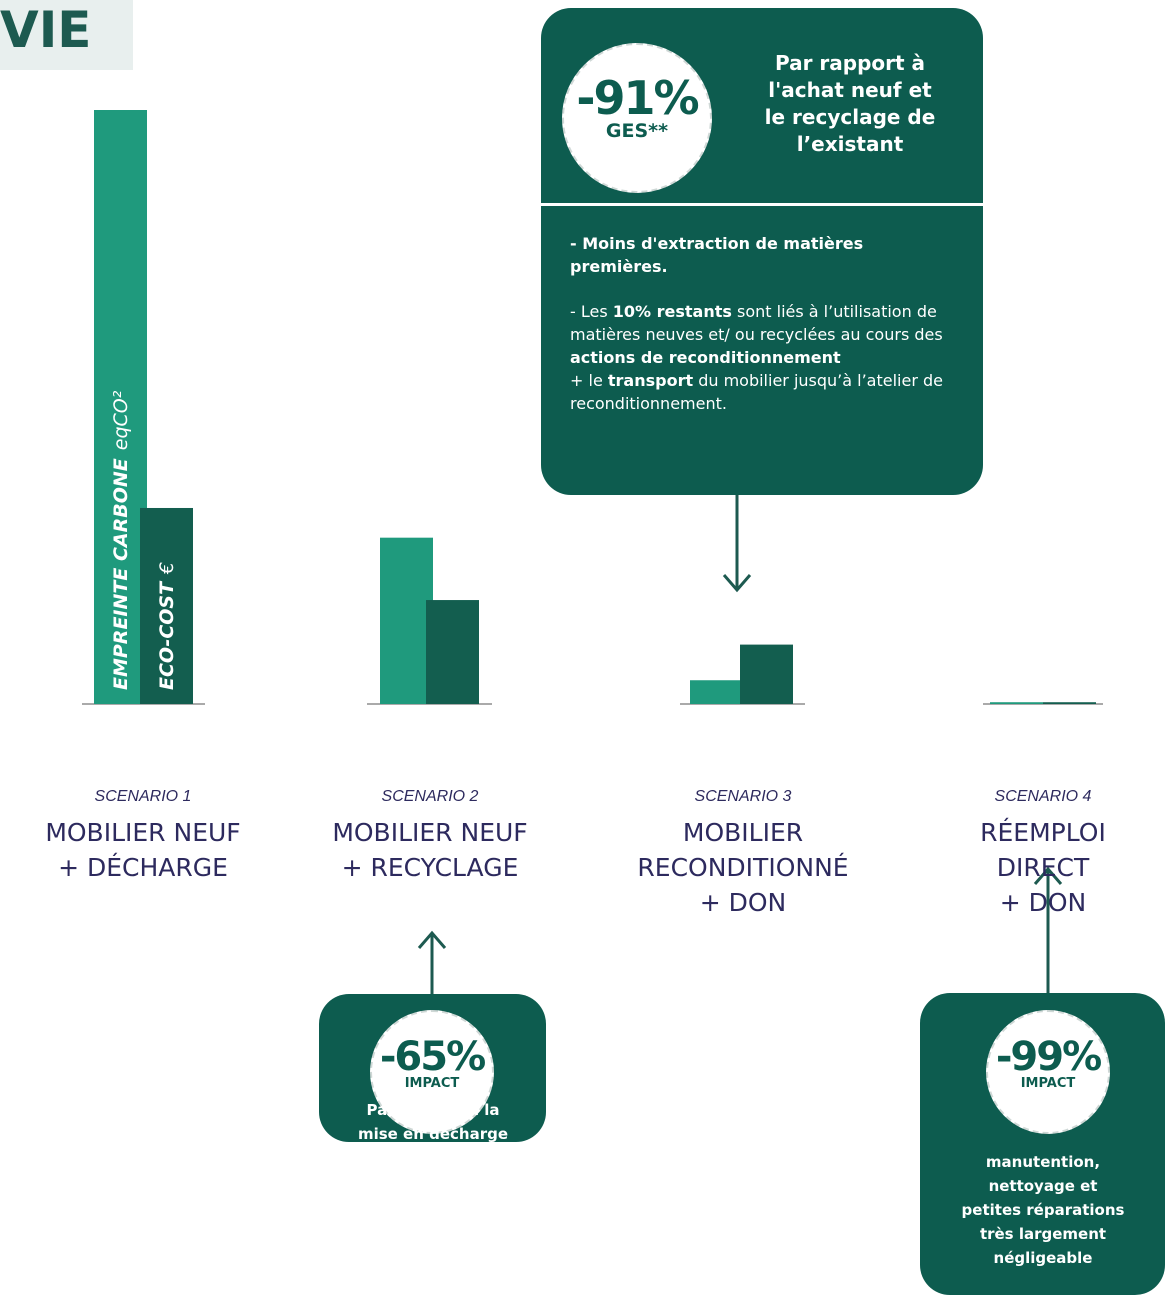 This screenshot has width=1169, height=1301. Describe the element at coordinates (743, 867) in the screenshot. I see `category-label: MOBILIER RECONDITIONNÉ + DON` at that location.